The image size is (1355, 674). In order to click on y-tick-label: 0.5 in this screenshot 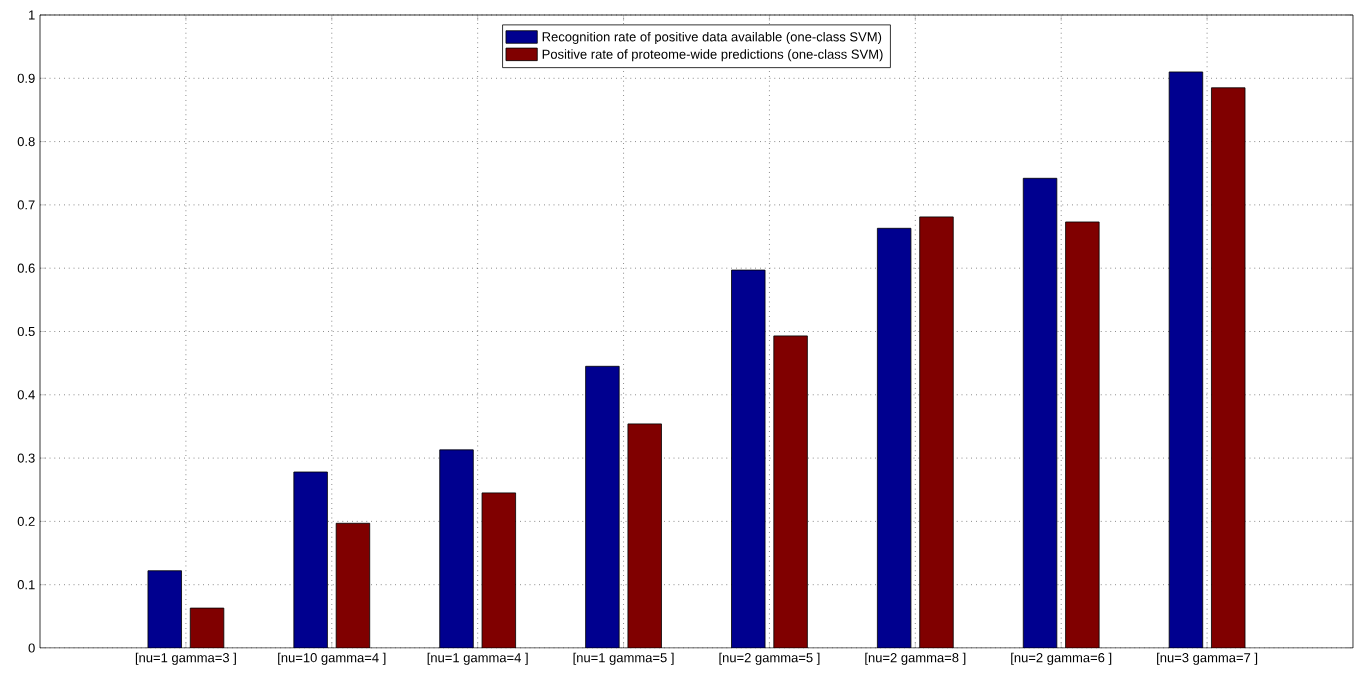, I will do `click(26, 331)`.